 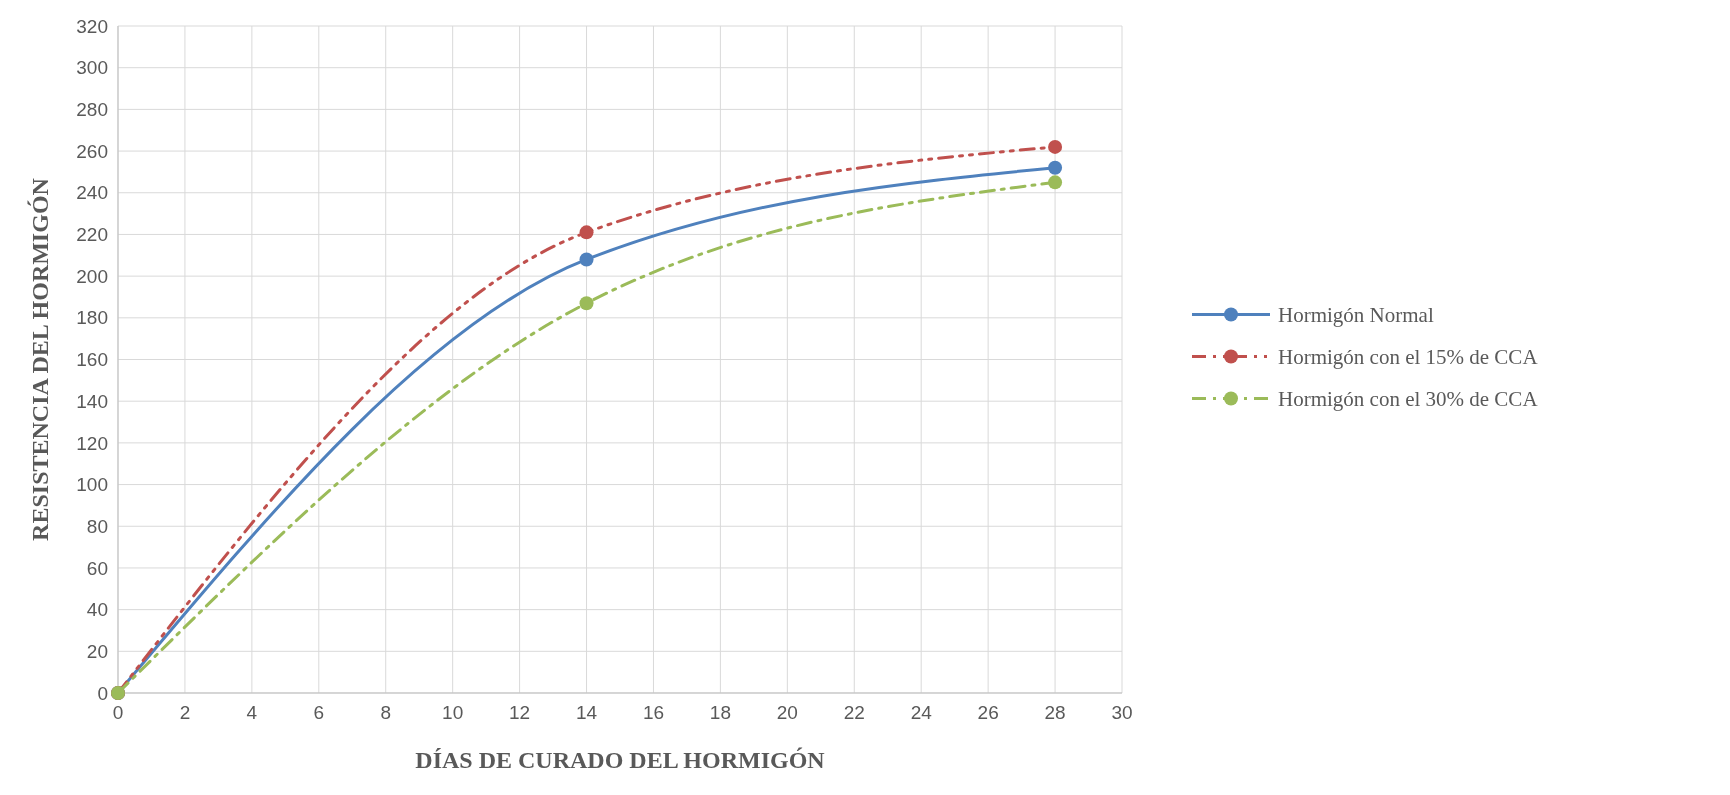 I want to click on x-tick-label: 20, so click(x=787, y=712).